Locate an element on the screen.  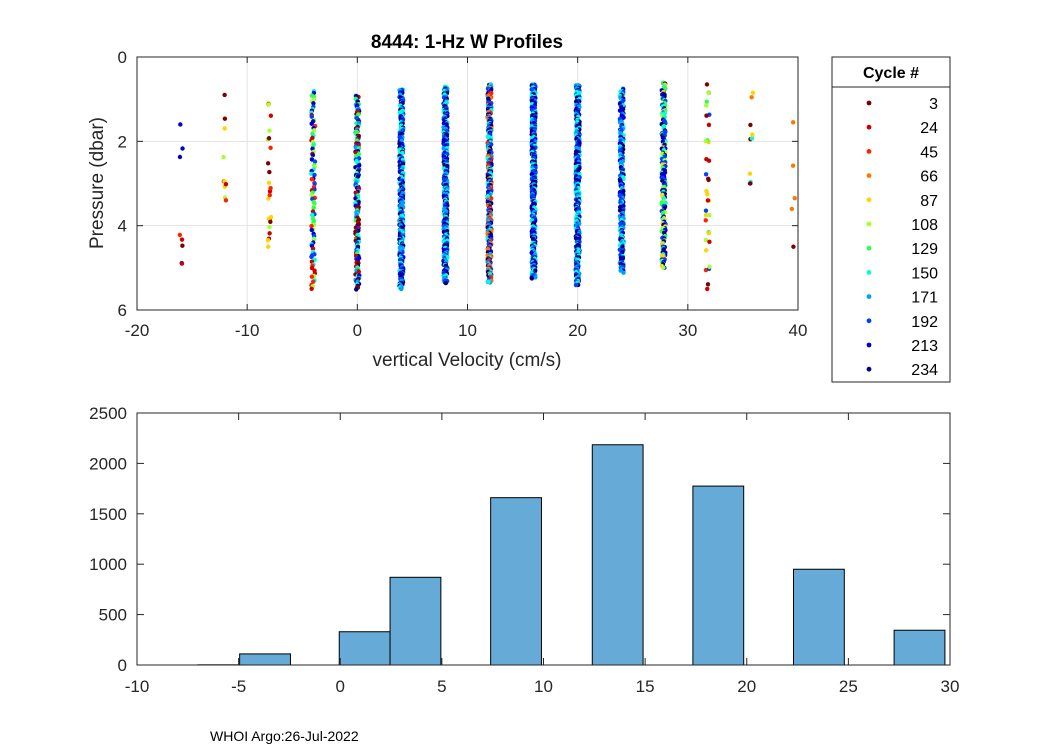
scatter-x-tick-label: 10 is located at coordinates (467, 330).